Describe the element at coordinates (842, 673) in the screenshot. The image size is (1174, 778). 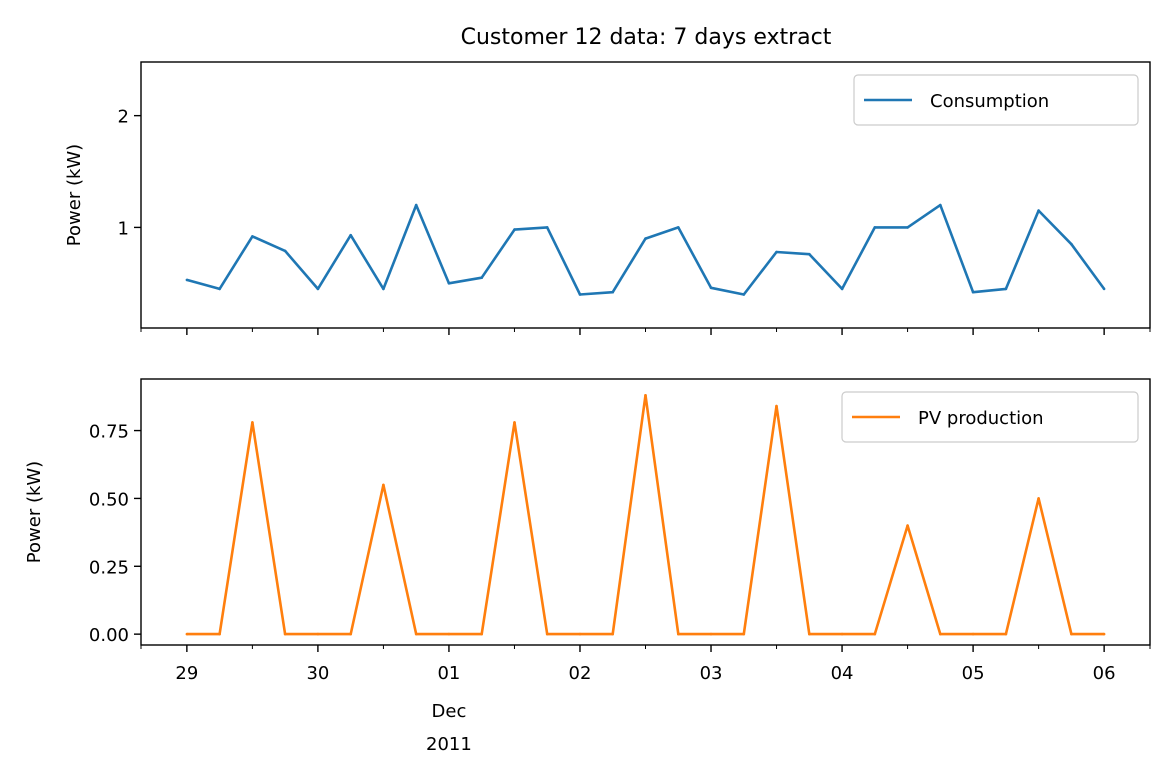
I see `x-tick-label: 04` at that location.